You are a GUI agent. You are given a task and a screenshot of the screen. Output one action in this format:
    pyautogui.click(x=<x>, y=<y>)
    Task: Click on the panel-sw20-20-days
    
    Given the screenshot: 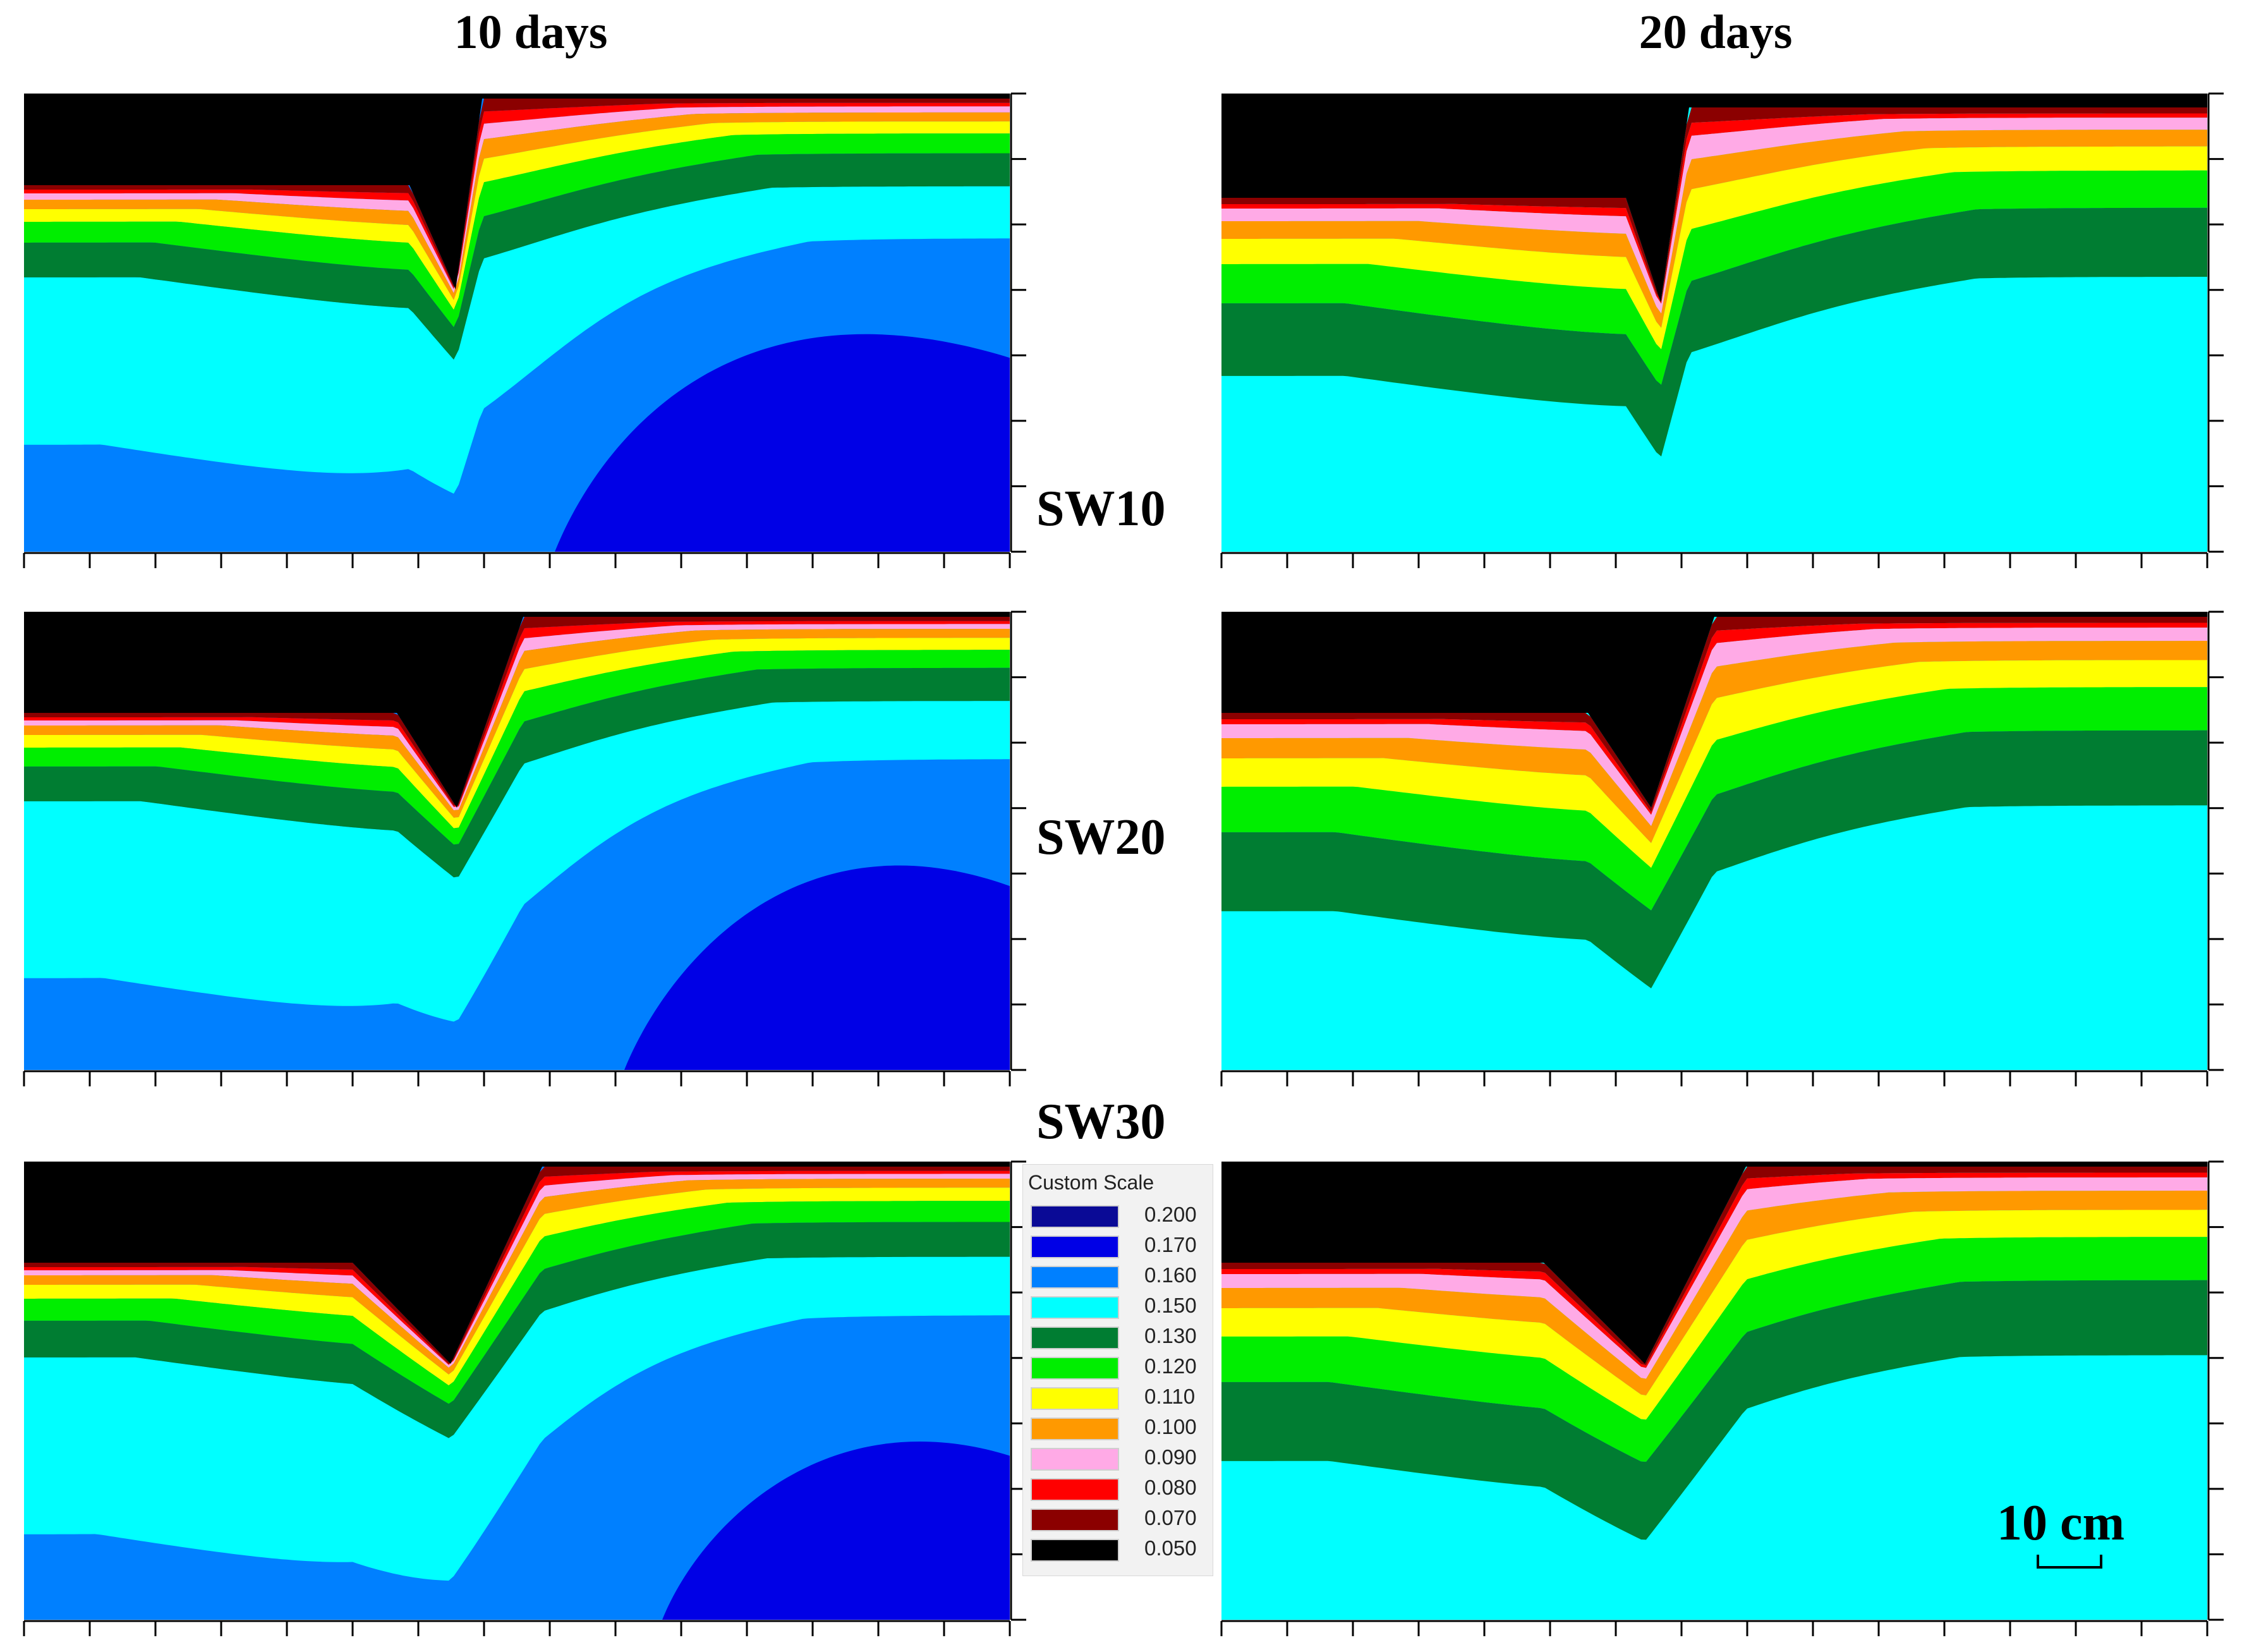 What is the action you would take?
    pyautogui.click(x=1721, y=853)
    